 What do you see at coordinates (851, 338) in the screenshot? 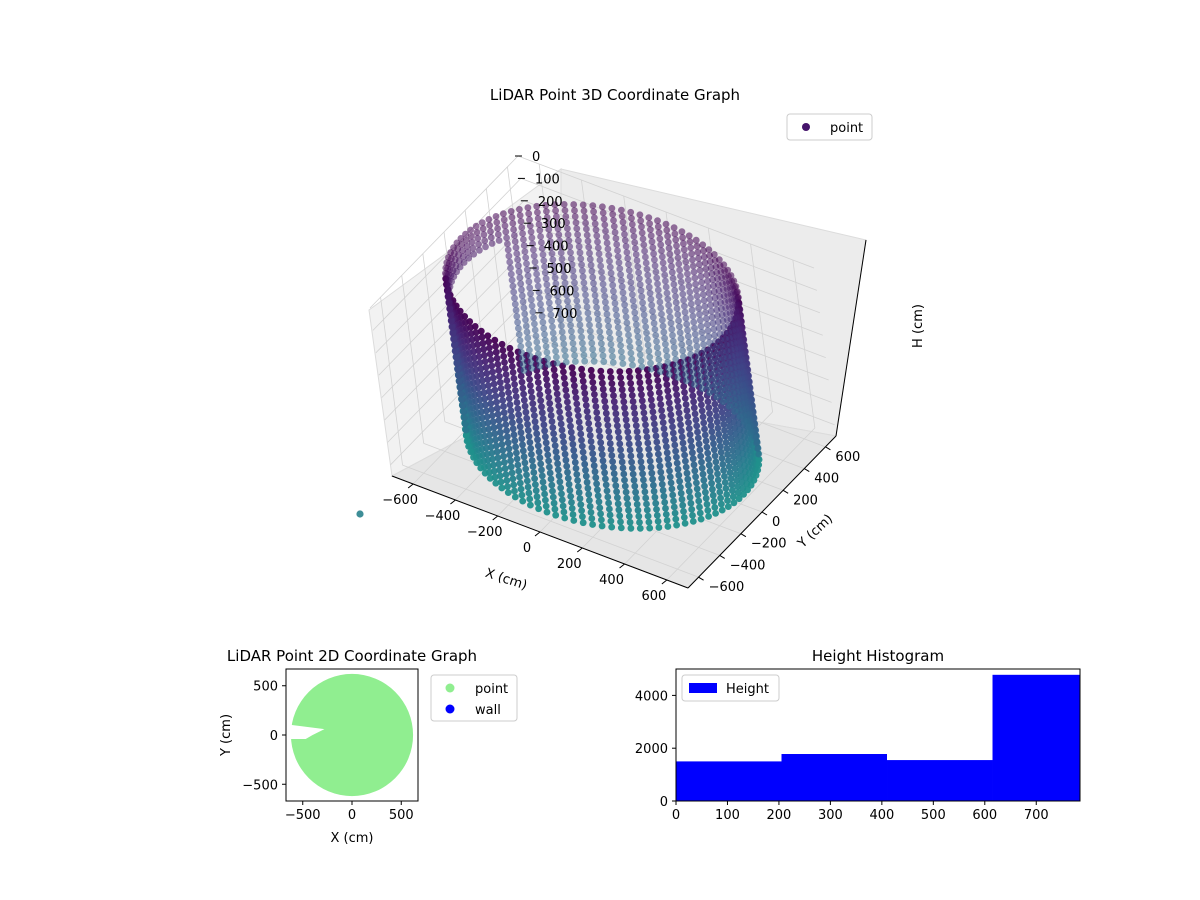
I see `chart-3d-z-axis-line` at bounding box center [851, 338].